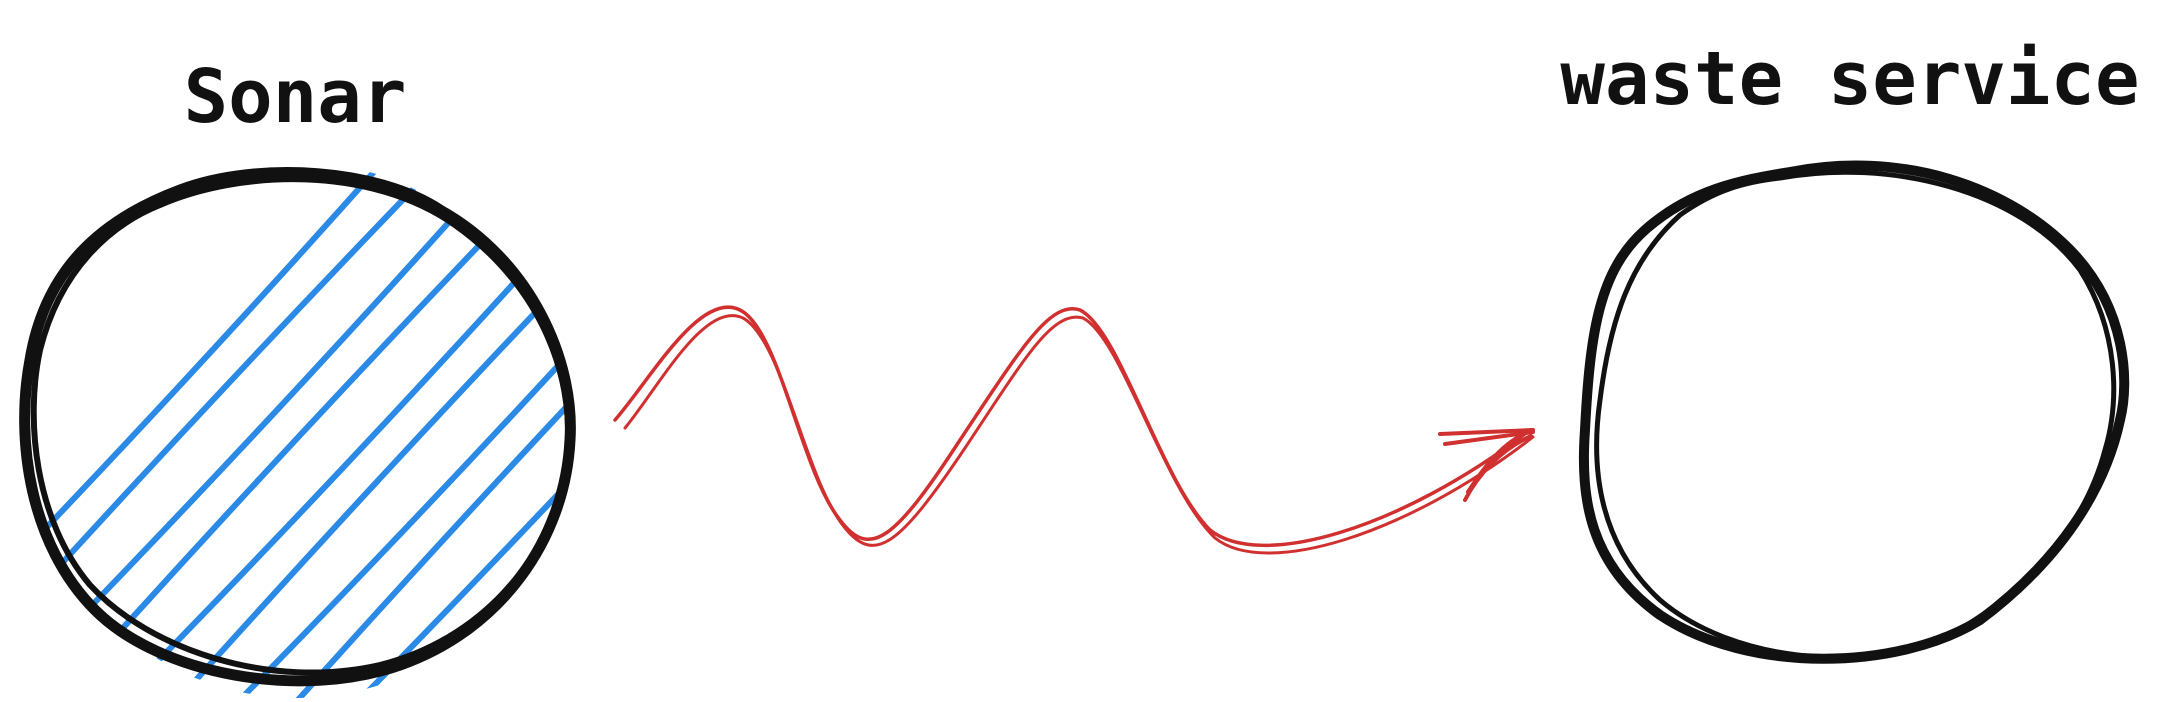 The width and height of the screenshot is (2158, 702). I want to click on edge-wave-line-echo, so click(1079, 434).